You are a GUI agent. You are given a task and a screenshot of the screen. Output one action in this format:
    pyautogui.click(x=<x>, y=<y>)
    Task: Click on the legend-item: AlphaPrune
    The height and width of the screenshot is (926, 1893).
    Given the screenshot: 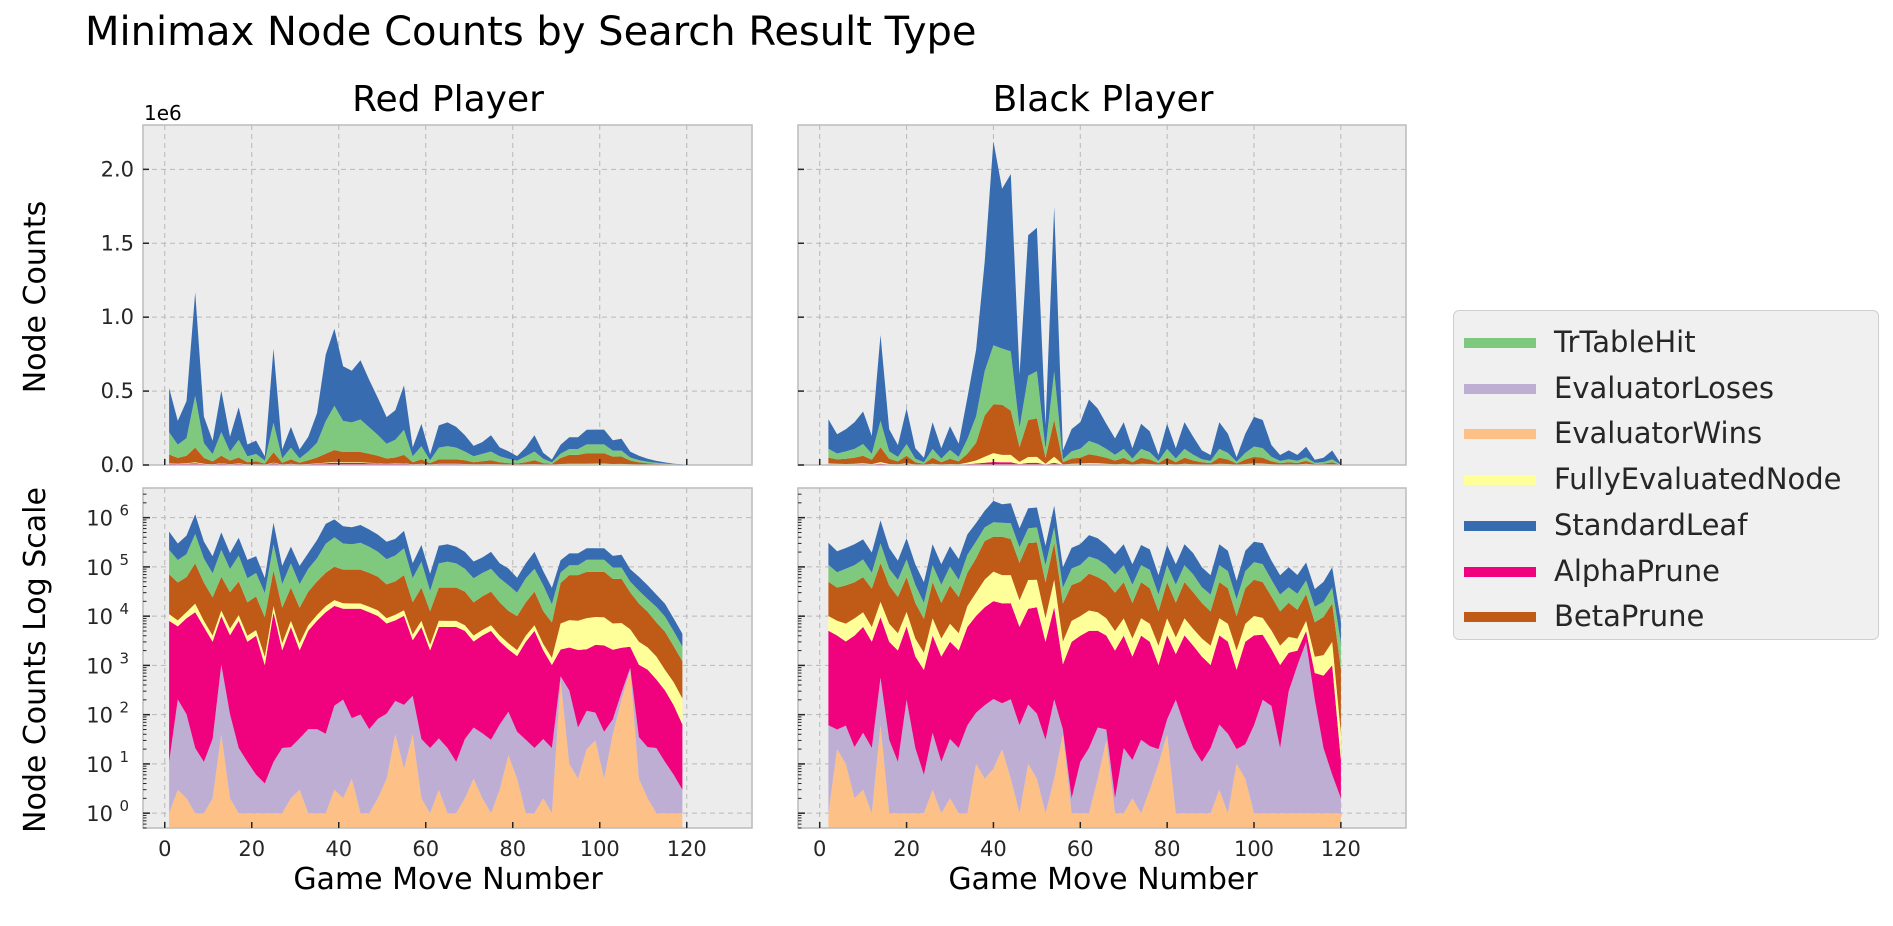 What is the action you would take?
    pyautogui.click(x=1666, y=572)
    